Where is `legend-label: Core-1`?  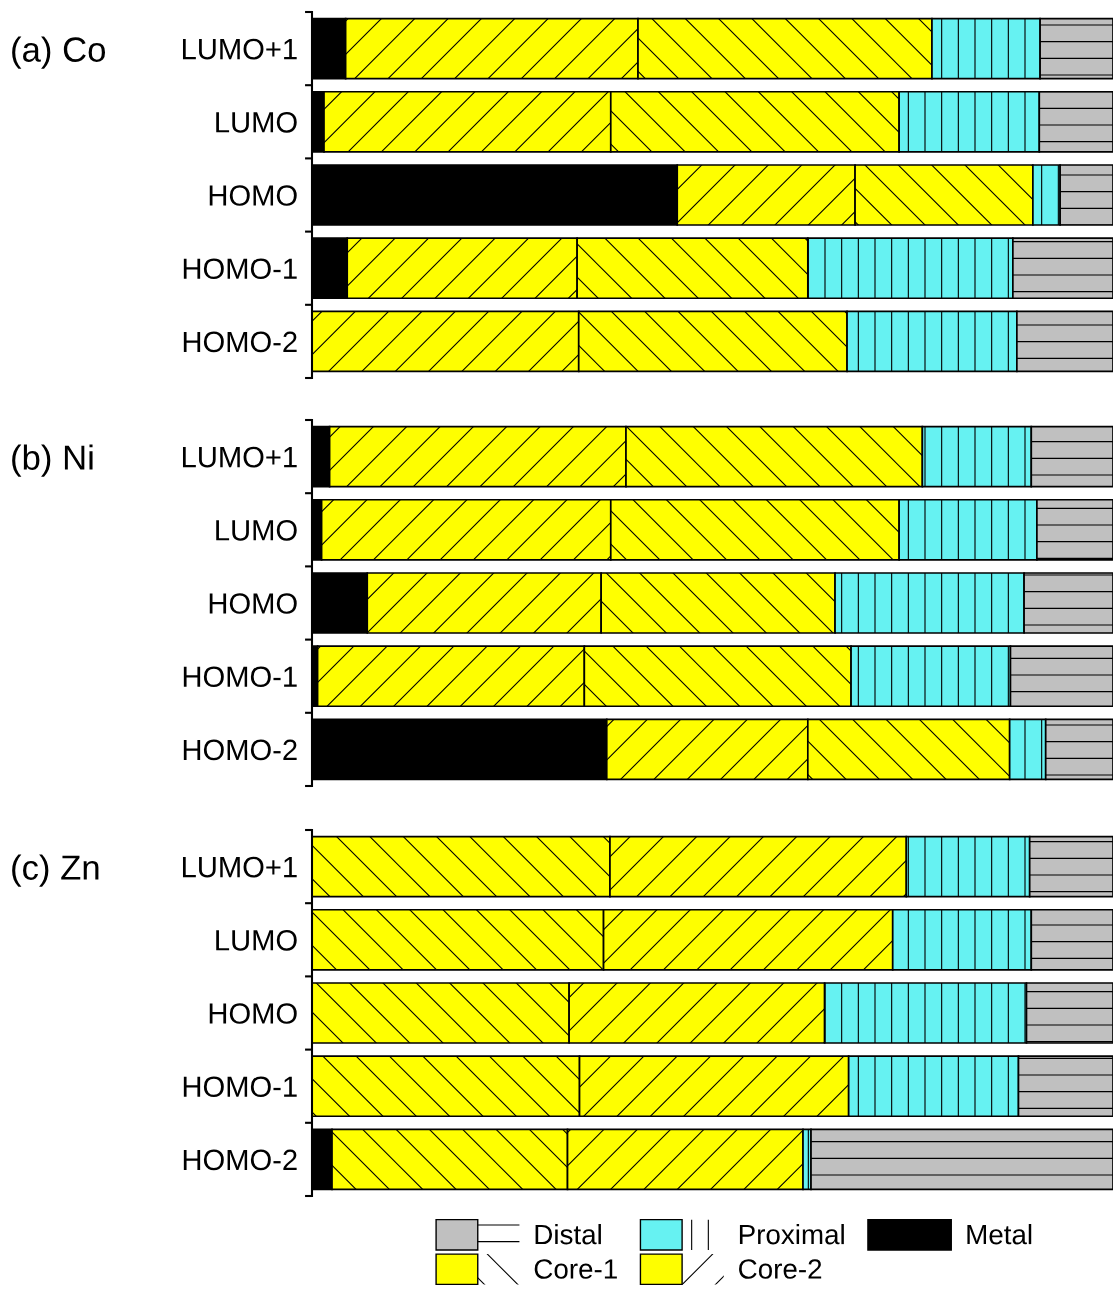 legend-label: Core-1 is located at coordinates (575, 1269).